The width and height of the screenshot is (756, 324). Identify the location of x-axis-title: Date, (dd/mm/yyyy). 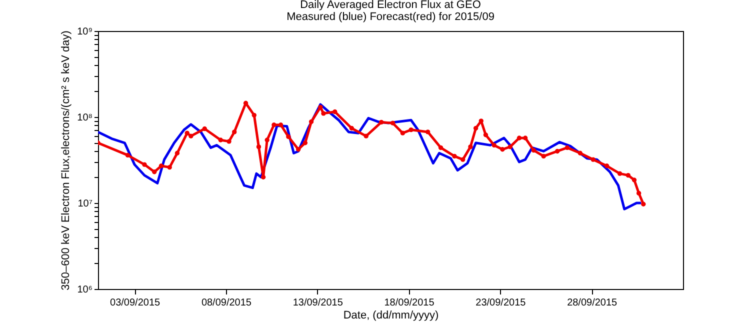
(391, 316).